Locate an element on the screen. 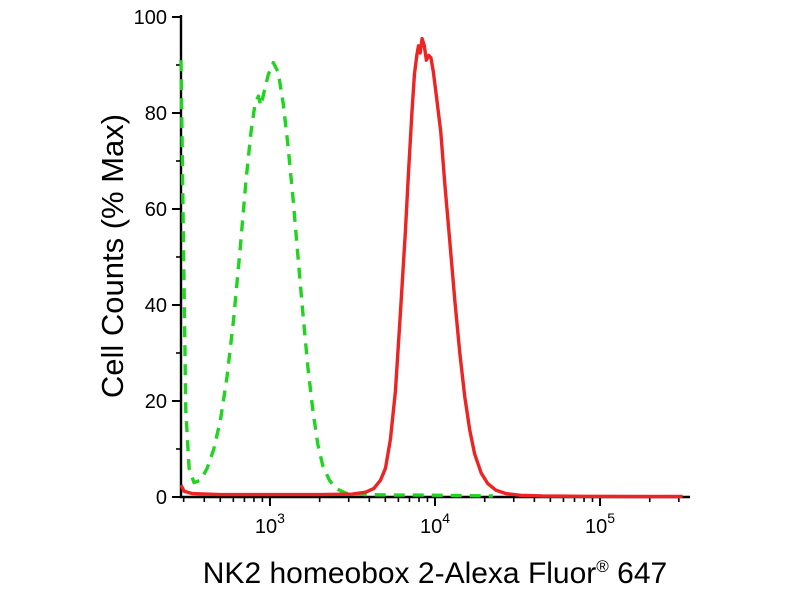 The width and height of the screenshot is (800, 600). svg-text: 40 is located at coordinates (156, 306).